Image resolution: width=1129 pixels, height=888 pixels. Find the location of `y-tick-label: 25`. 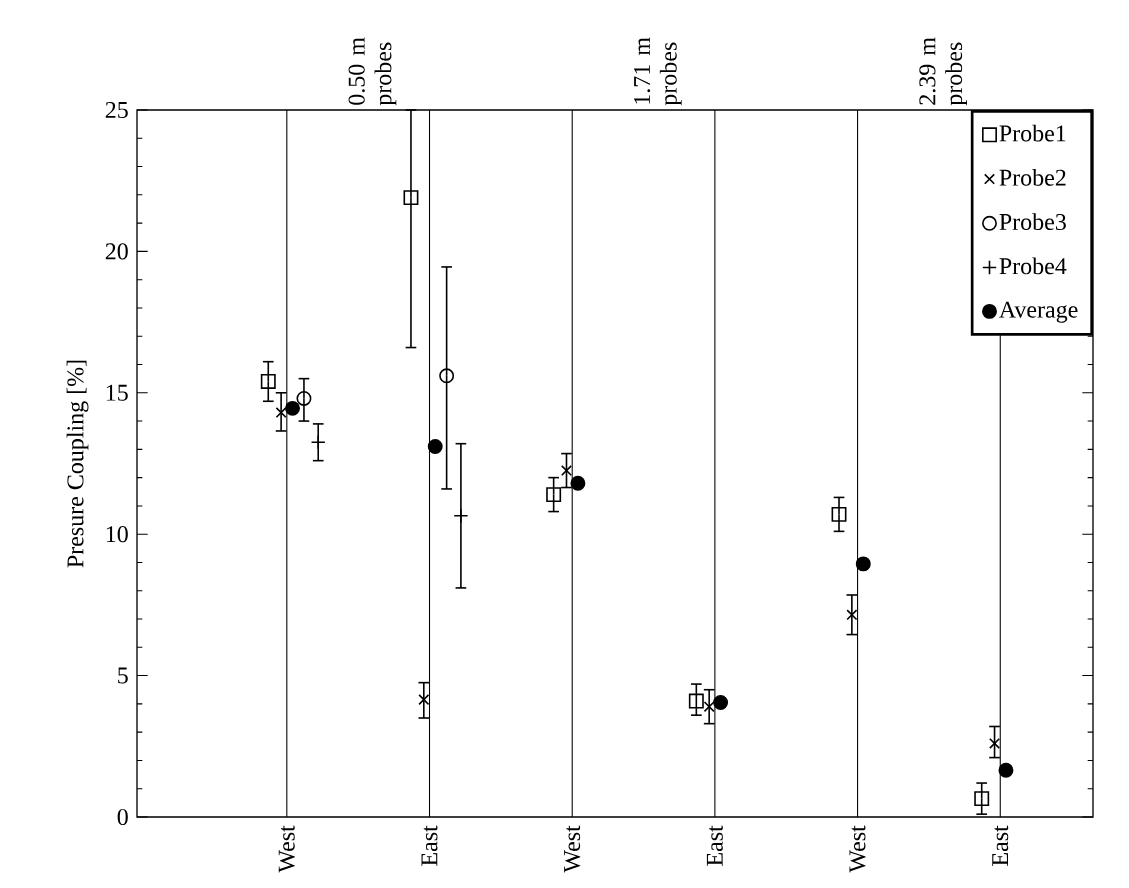

y-tick-label: 25 is located at coordinates (116, 110).